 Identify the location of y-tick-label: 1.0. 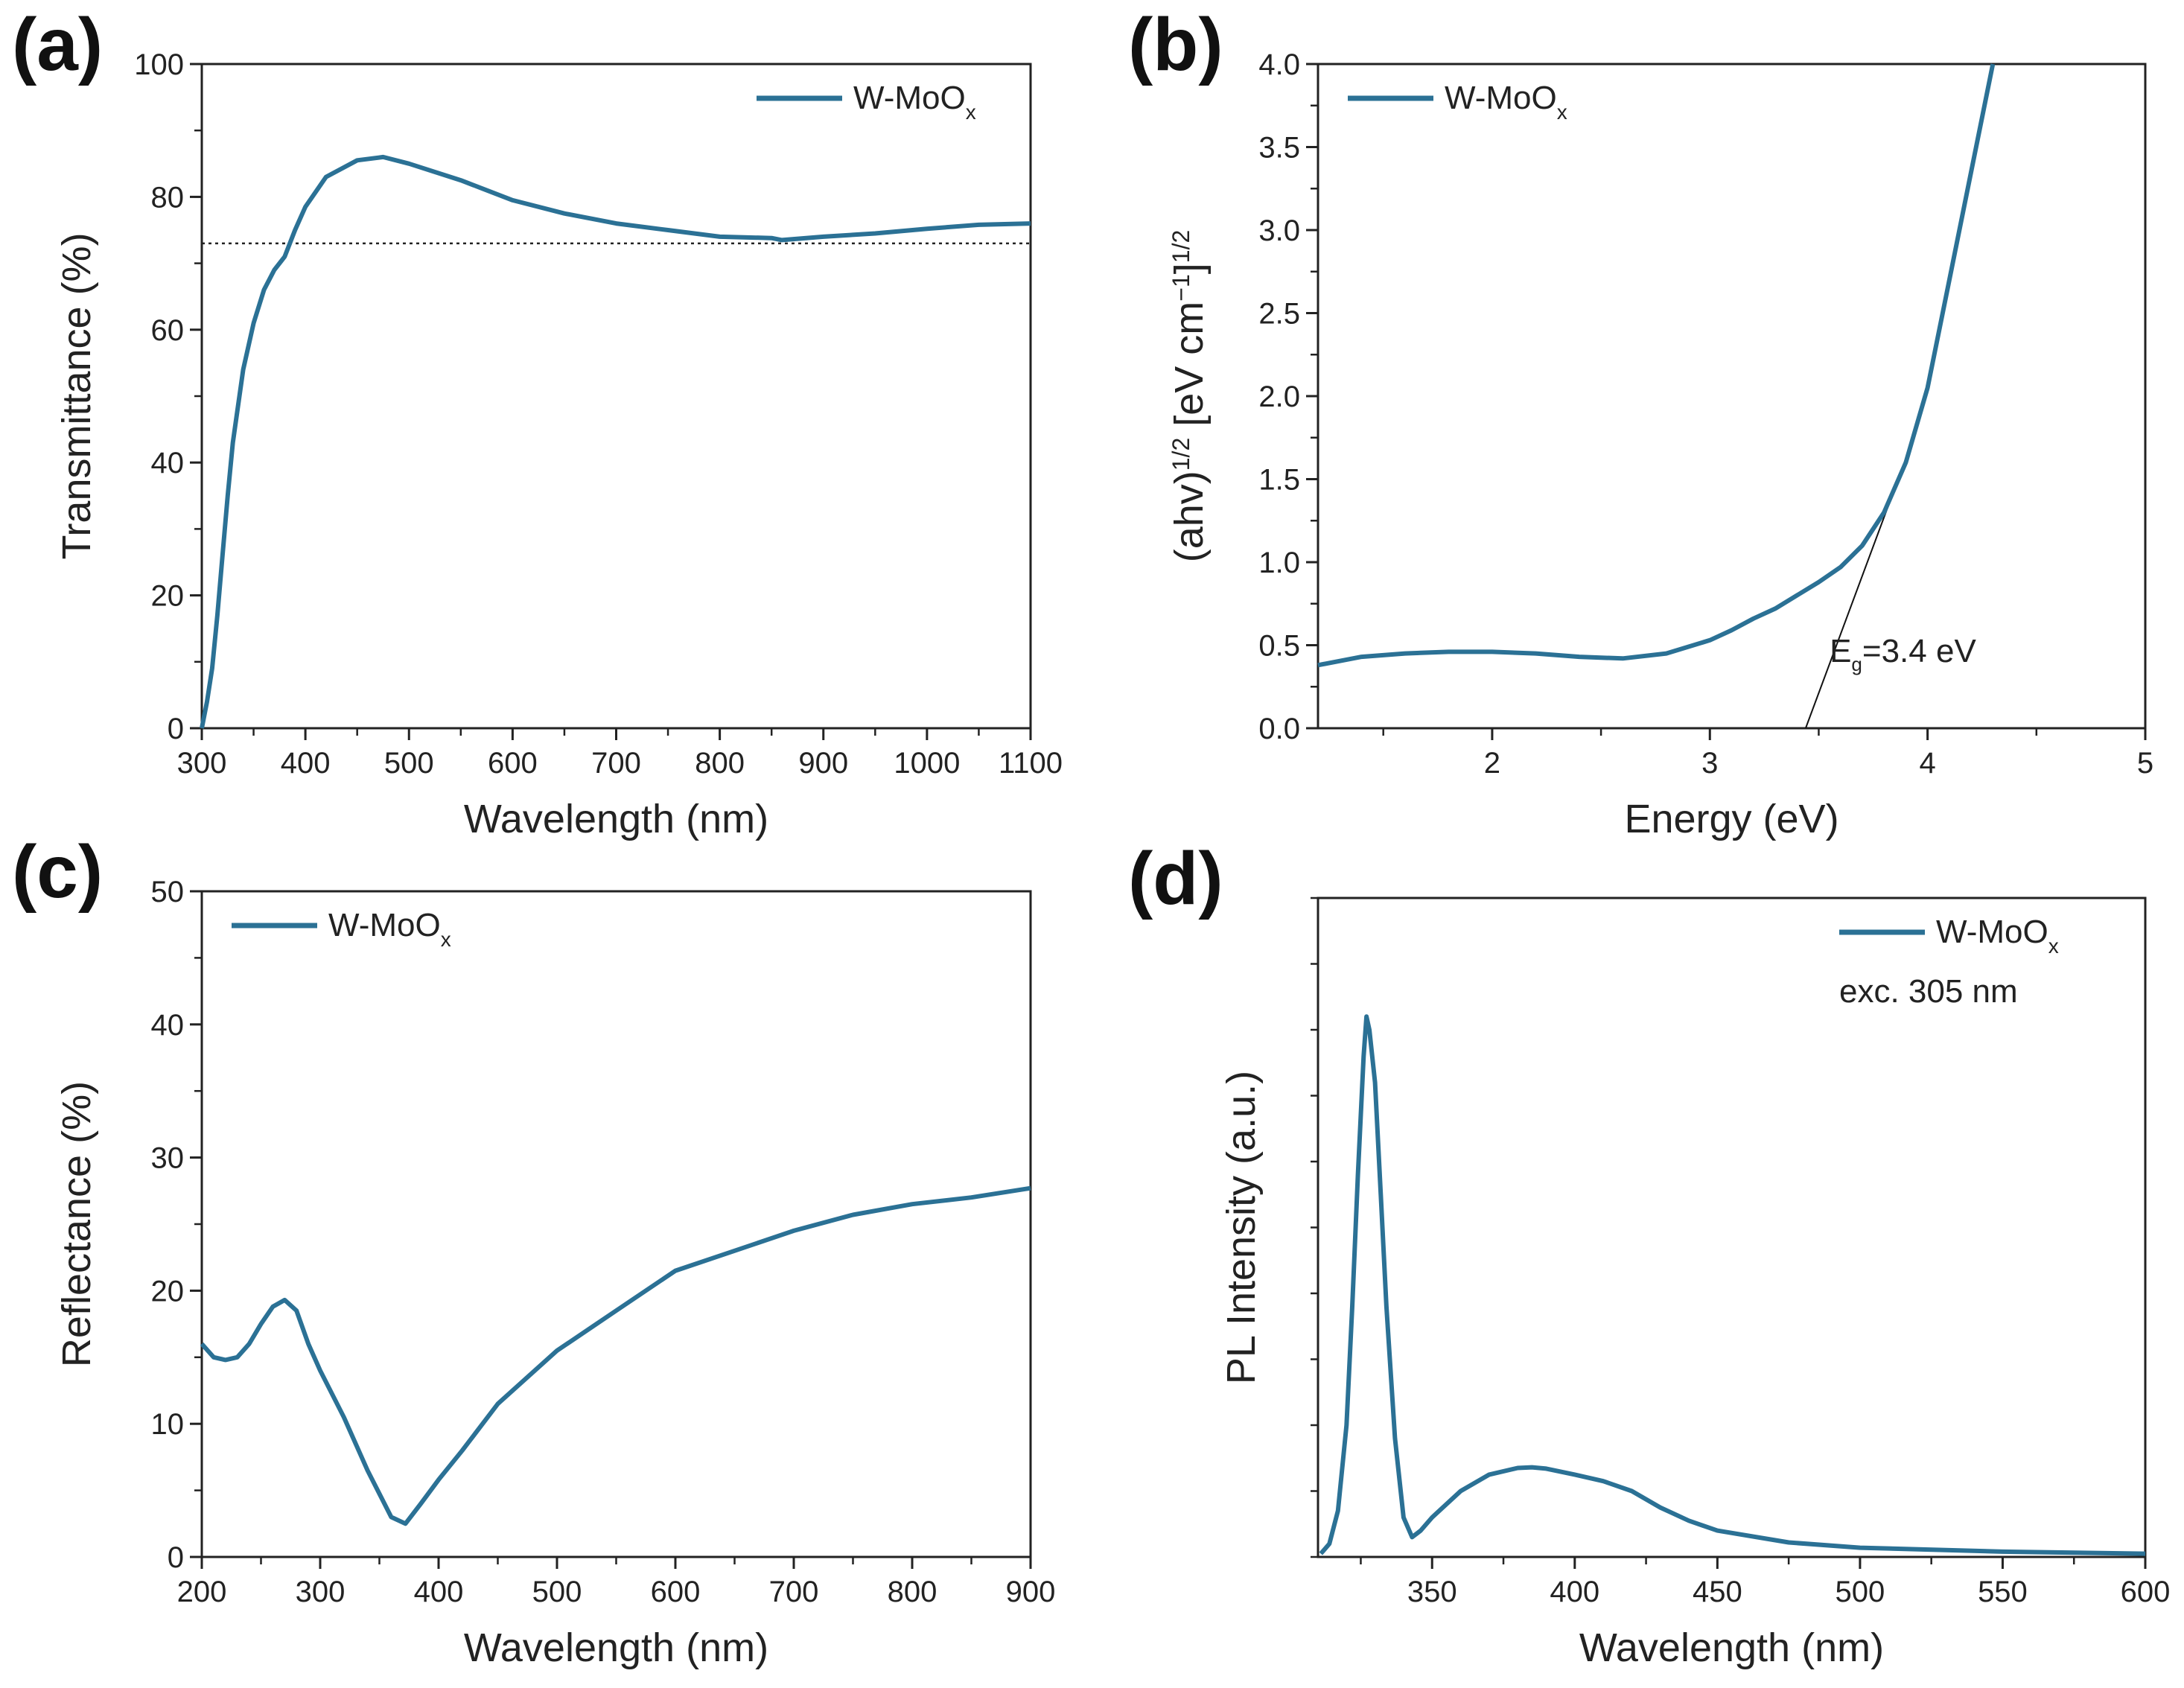
(1279, 563).